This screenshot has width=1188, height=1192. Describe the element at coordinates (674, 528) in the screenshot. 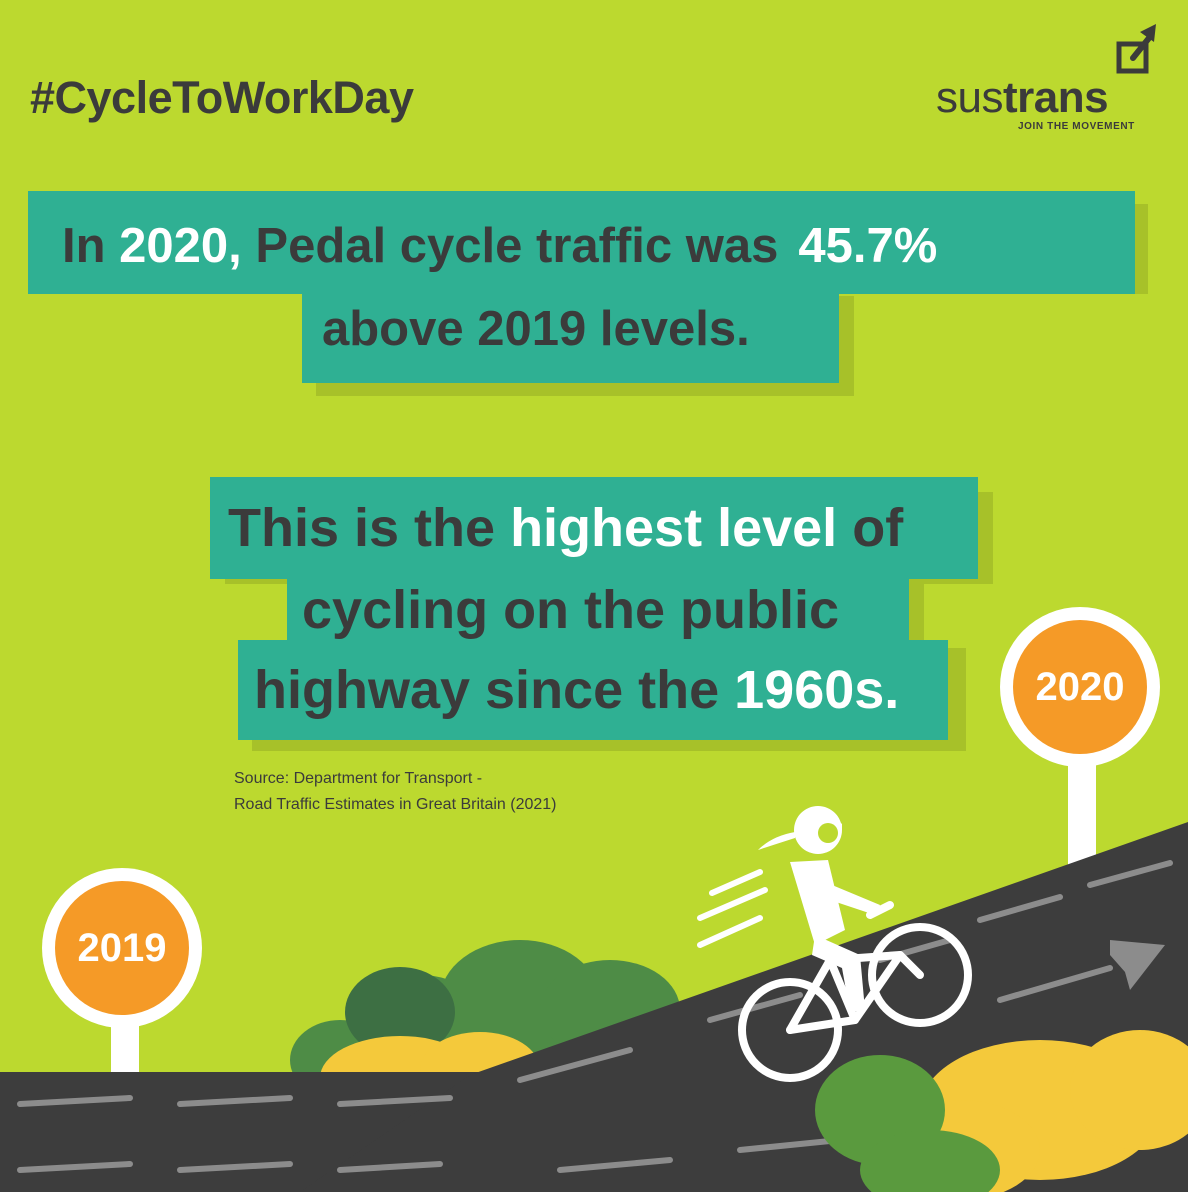

I see `highlight-phrase: highest level` at that location.